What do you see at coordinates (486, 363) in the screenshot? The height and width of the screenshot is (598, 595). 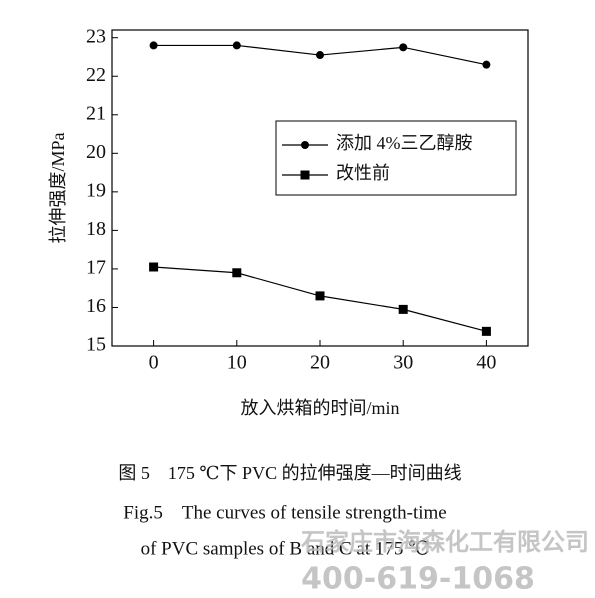 I see `x-tick-label: 40` at bounding box center [486, 363].